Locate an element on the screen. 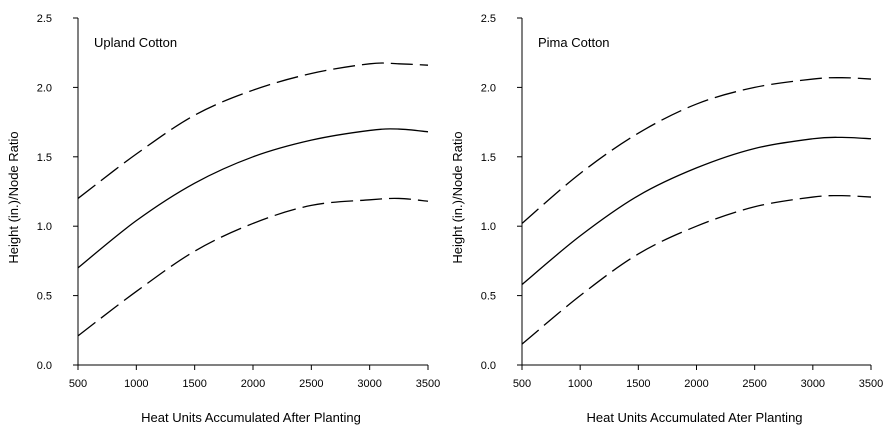 This screenshot has width=886, height=429. panel-title: Pima Cotton is located at coordinates (574, 42).